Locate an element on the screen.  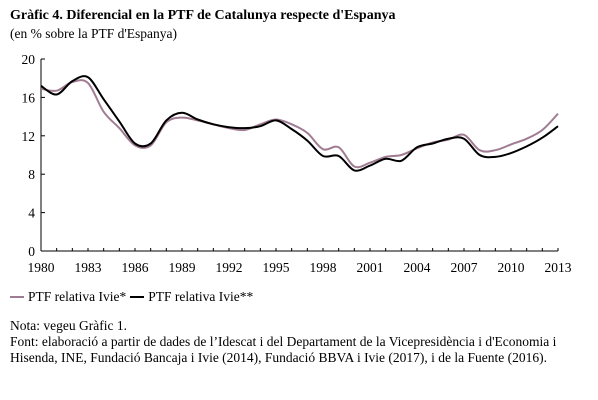
x-tick-label: 2004 is located at coordinates (417, 267).